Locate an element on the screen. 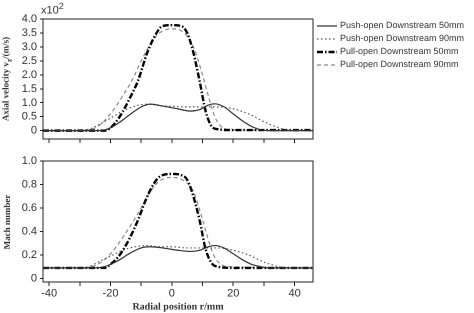  legend-label: Push-open Downstream 50mm is located at coordinates (402, 25).